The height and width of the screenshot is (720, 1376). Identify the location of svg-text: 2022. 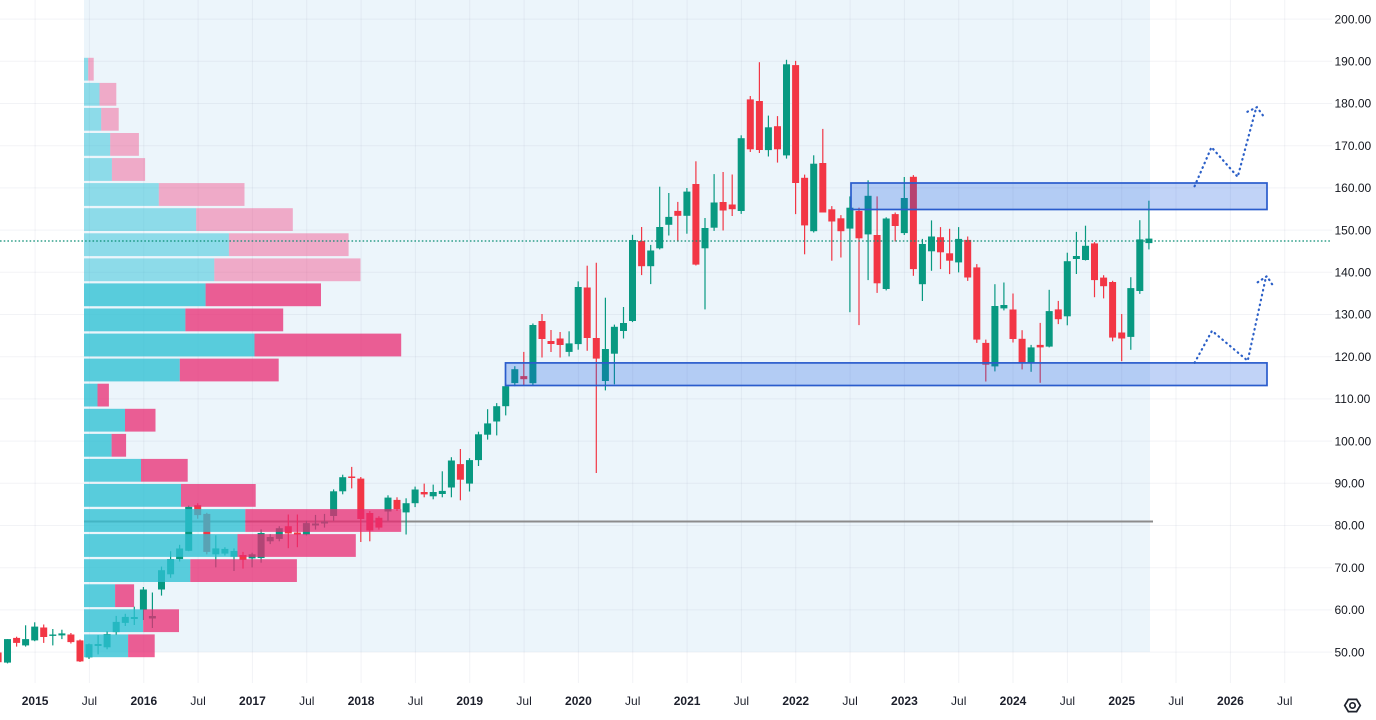
(795, 701).